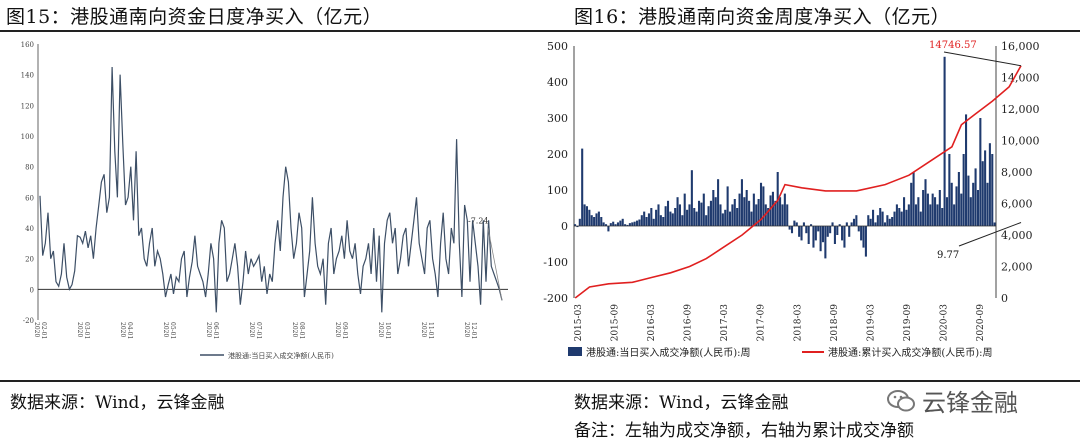 The image size is (1080, 445). I want to click on x-tick-label: 2018-09, so click(835, 323).